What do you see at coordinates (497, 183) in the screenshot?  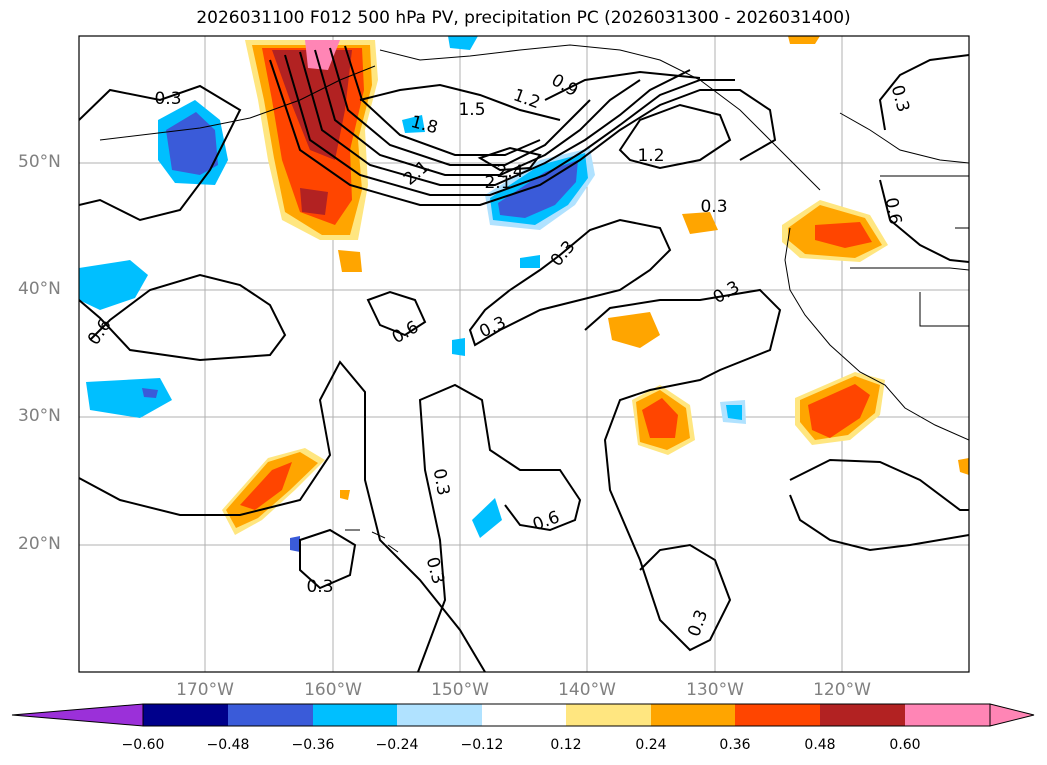 I see `contour-label: 2.1` at bounding box center [497, 183].